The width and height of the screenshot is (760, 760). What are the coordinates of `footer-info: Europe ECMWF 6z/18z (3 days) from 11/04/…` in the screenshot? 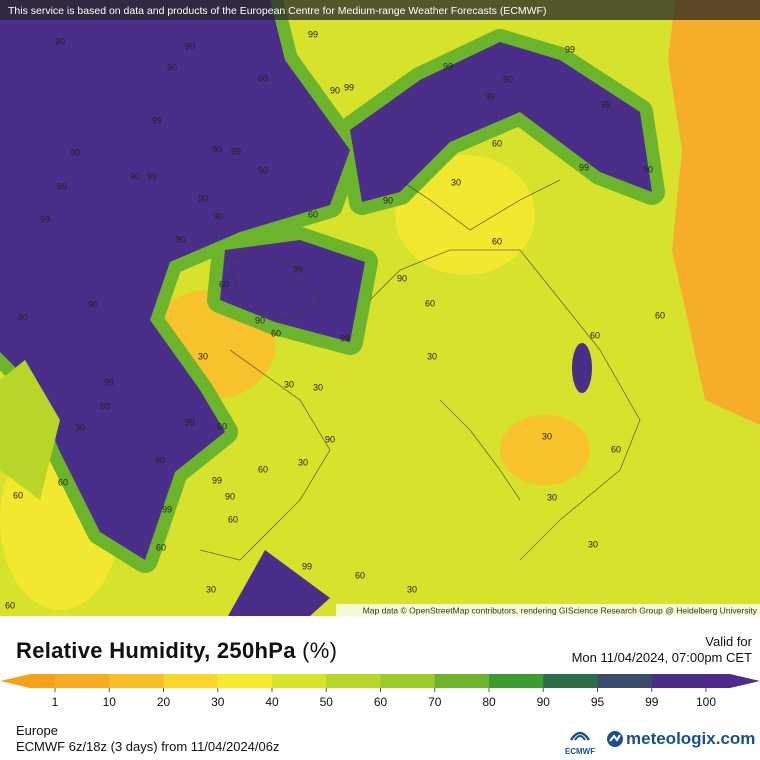 It's located at (147, 739).